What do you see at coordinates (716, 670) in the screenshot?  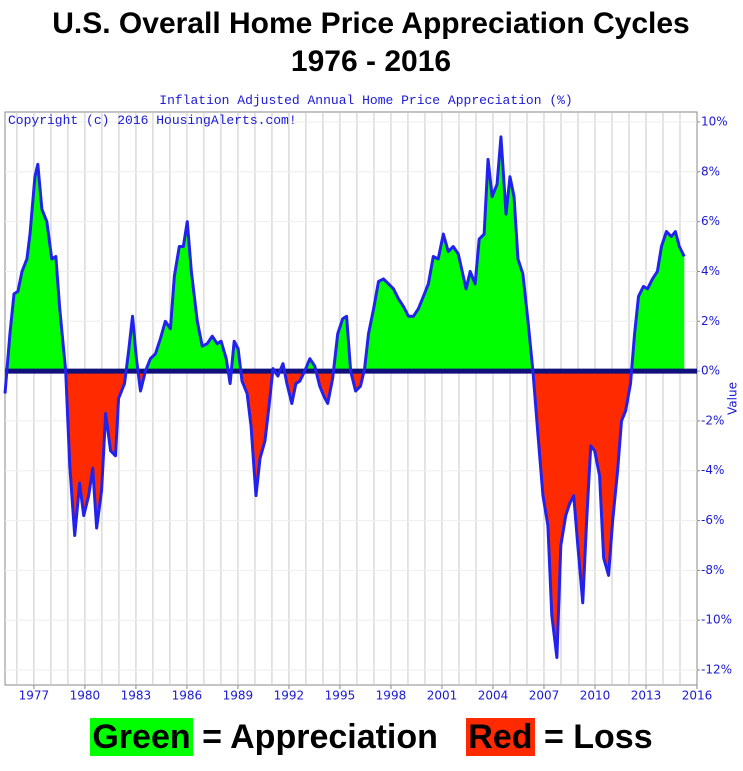 I see `y-tick-label: -12%` at bounding box center [716, 670].